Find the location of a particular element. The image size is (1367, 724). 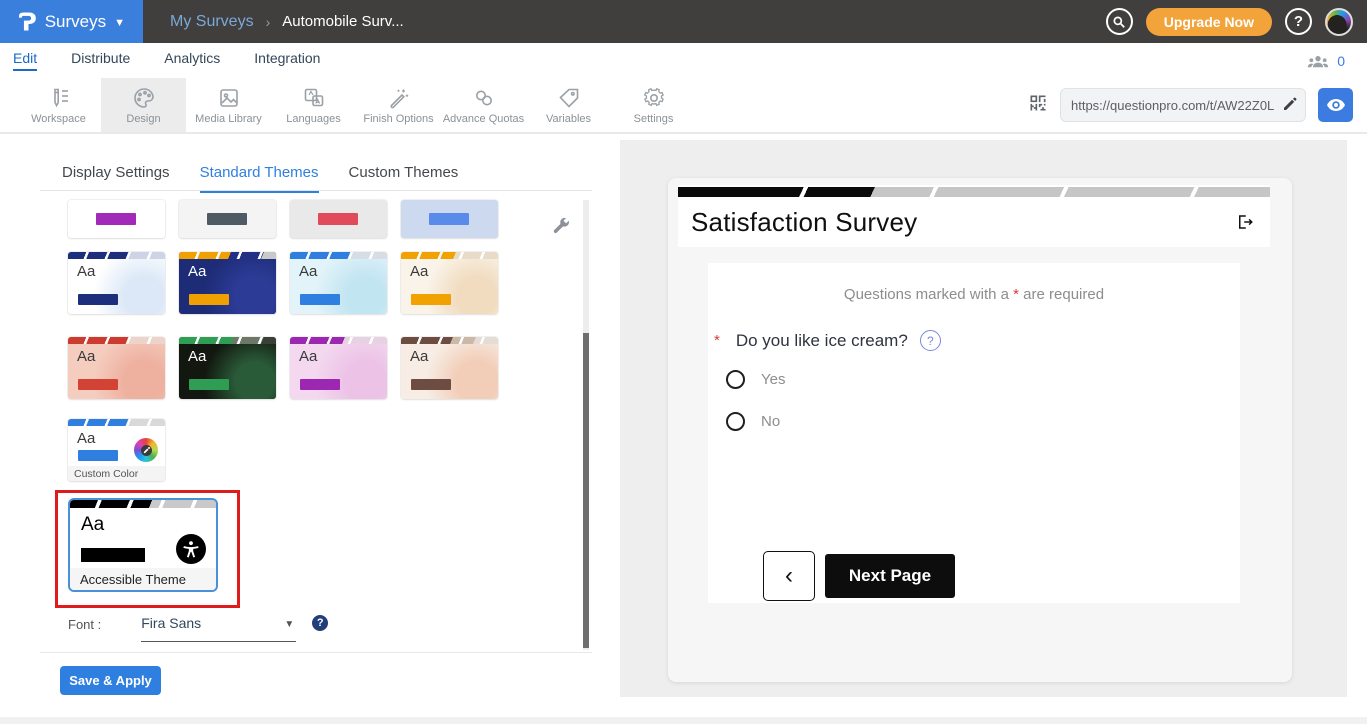

toolbar-advance-quotas: Advance Quotas is located at coordinates (483, 105).